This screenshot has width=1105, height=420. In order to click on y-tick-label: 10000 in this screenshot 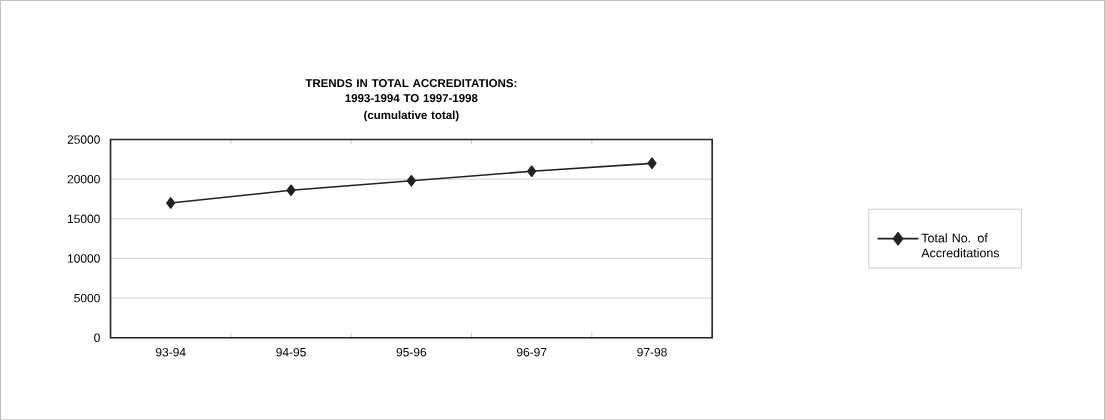, I will do `click(83, 258)`.